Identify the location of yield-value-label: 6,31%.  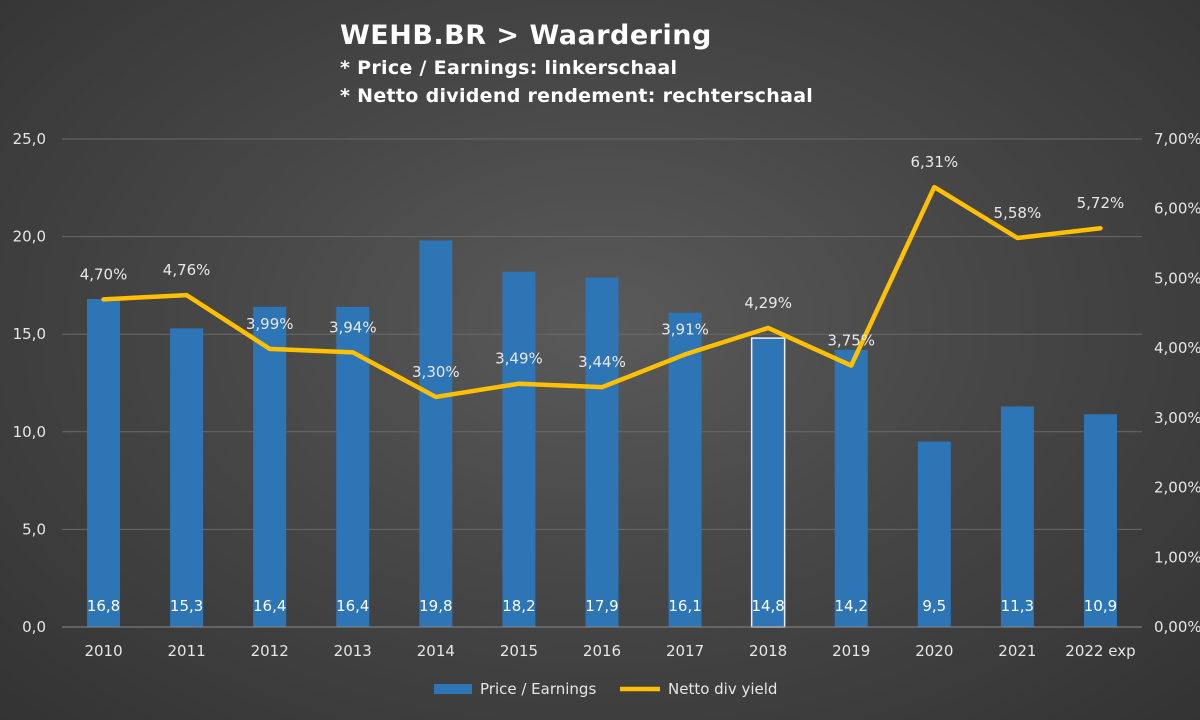
(934, 162).